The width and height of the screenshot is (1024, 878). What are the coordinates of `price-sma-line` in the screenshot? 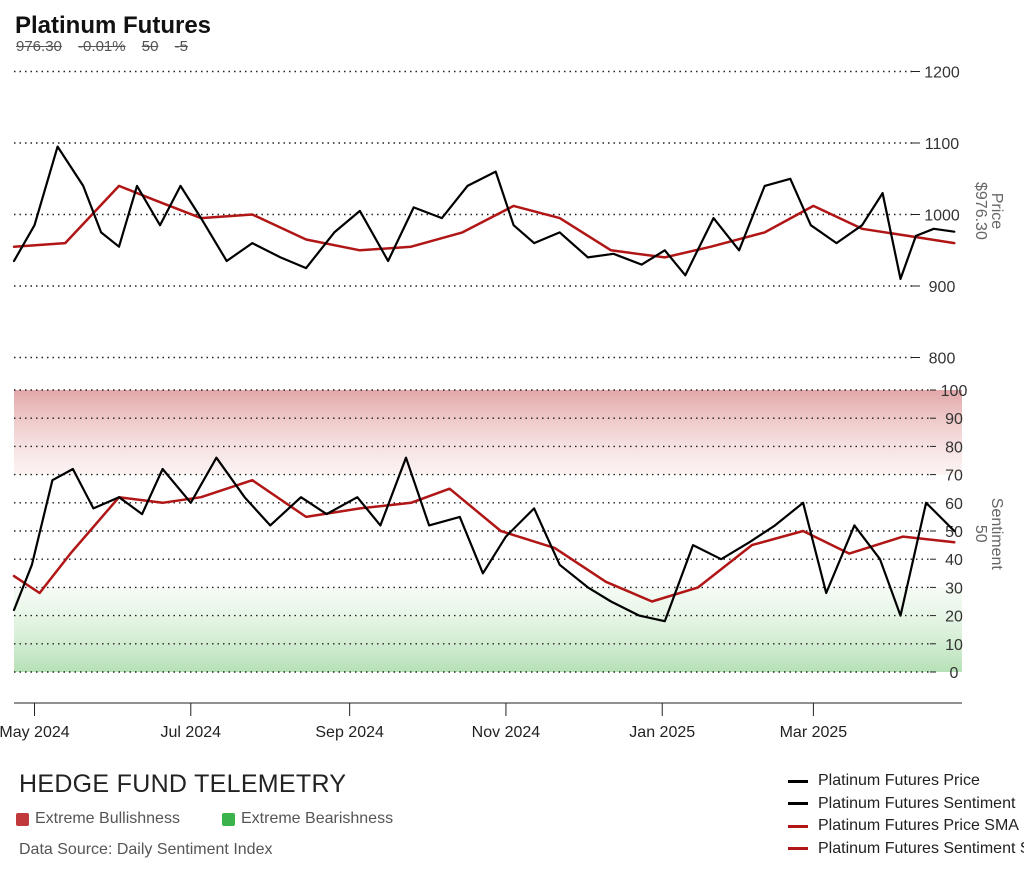 It's located at (484, 221).